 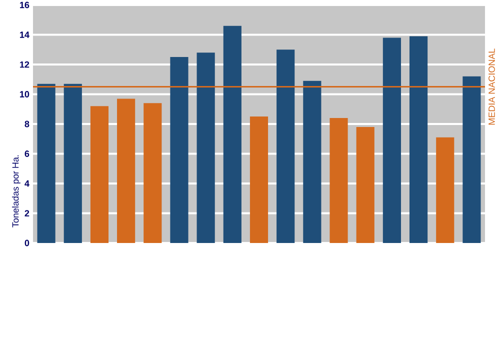 What do you see at coordinates (16, 191) in the screenshot?
I see `y-axis-title: Toneladas por Ha.` at bounding box center [16, 191].